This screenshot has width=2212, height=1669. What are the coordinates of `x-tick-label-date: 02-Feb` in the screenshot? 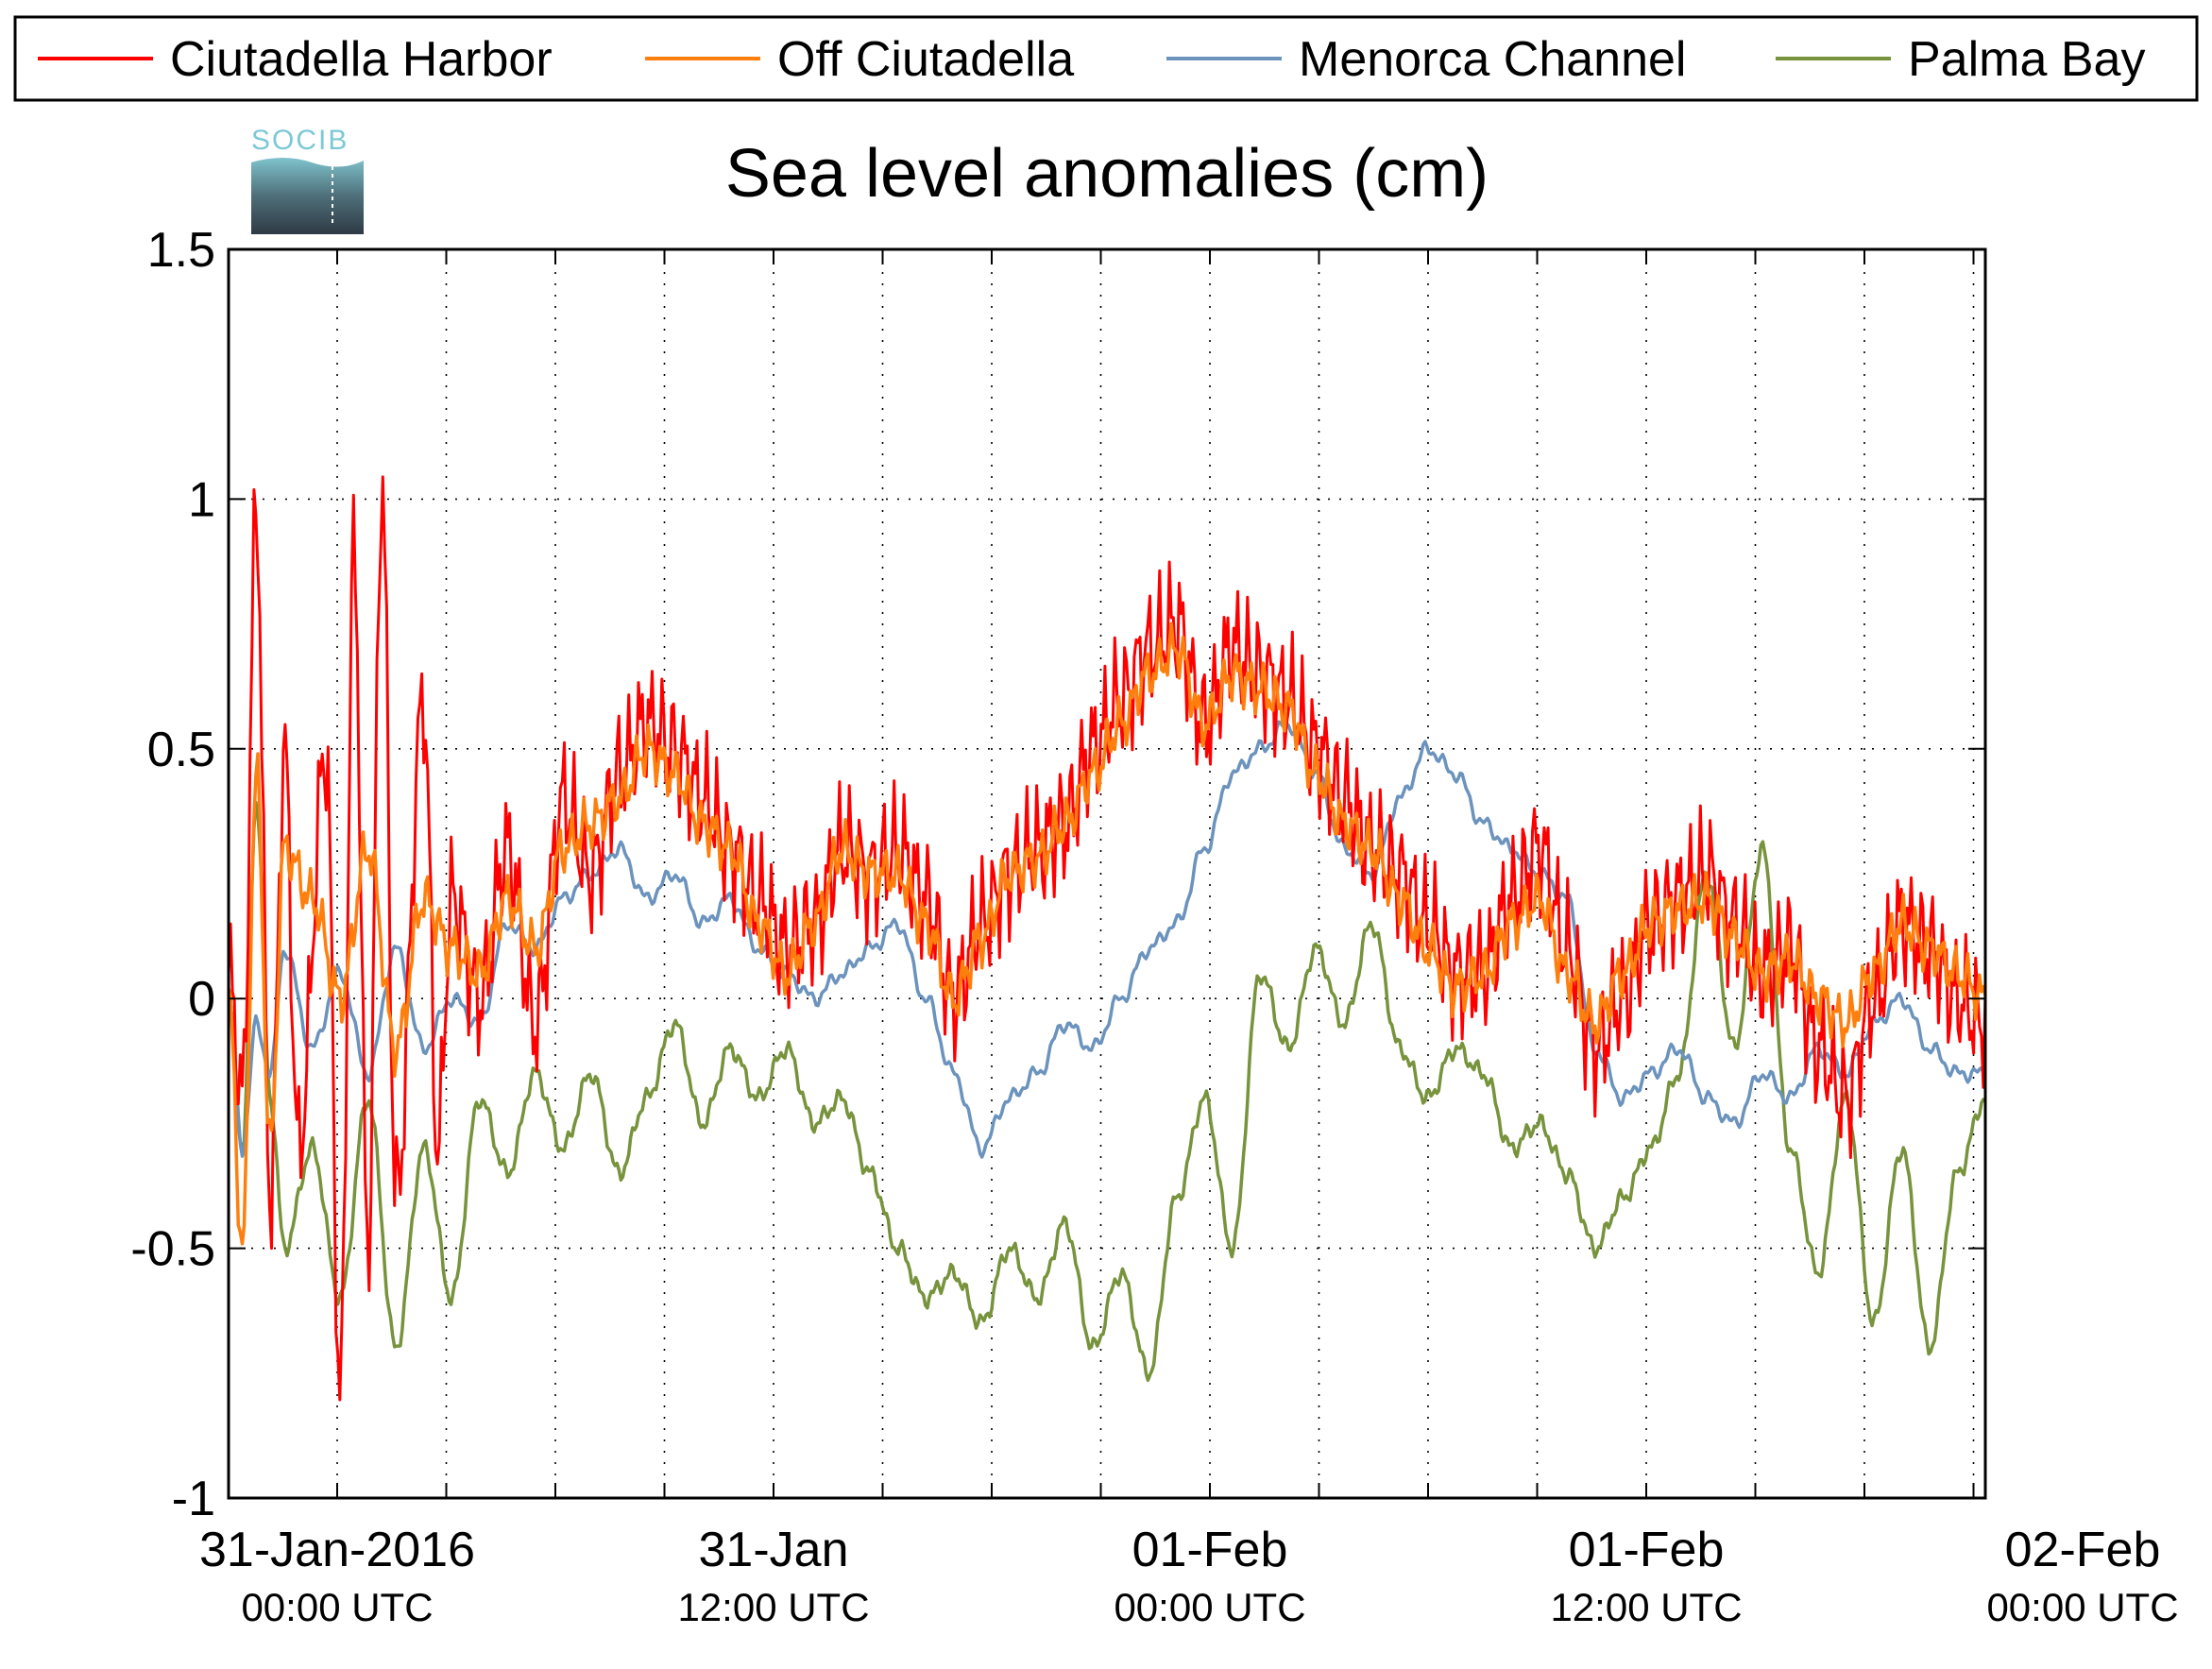 It's located at (2083, 1550).